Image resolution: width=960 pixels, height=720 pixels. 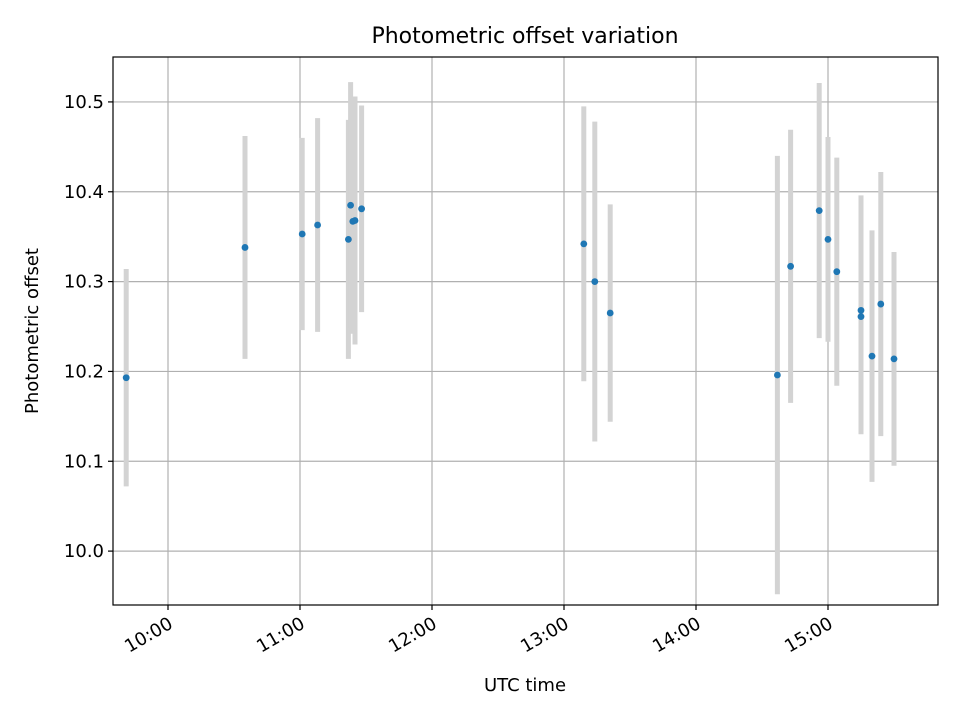 What do you see at coordinates (84, 102) in the screenshot?
I see `y-tick-label: 10.5` at bounding box center [84, 102].